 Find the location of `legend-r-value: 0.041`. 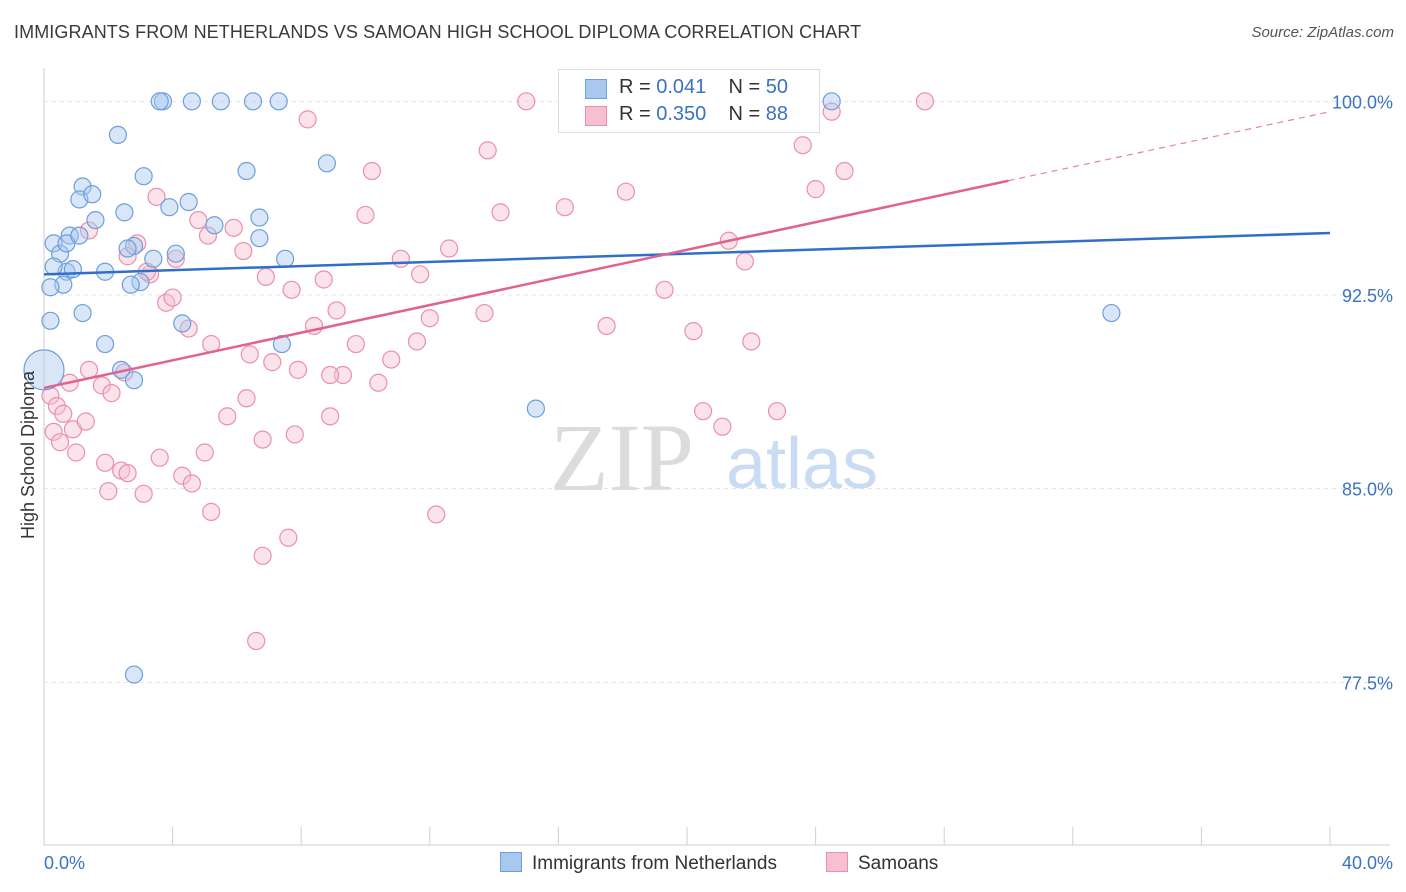

legend-r-value: 0.041 is located at coordinates (681, 87).